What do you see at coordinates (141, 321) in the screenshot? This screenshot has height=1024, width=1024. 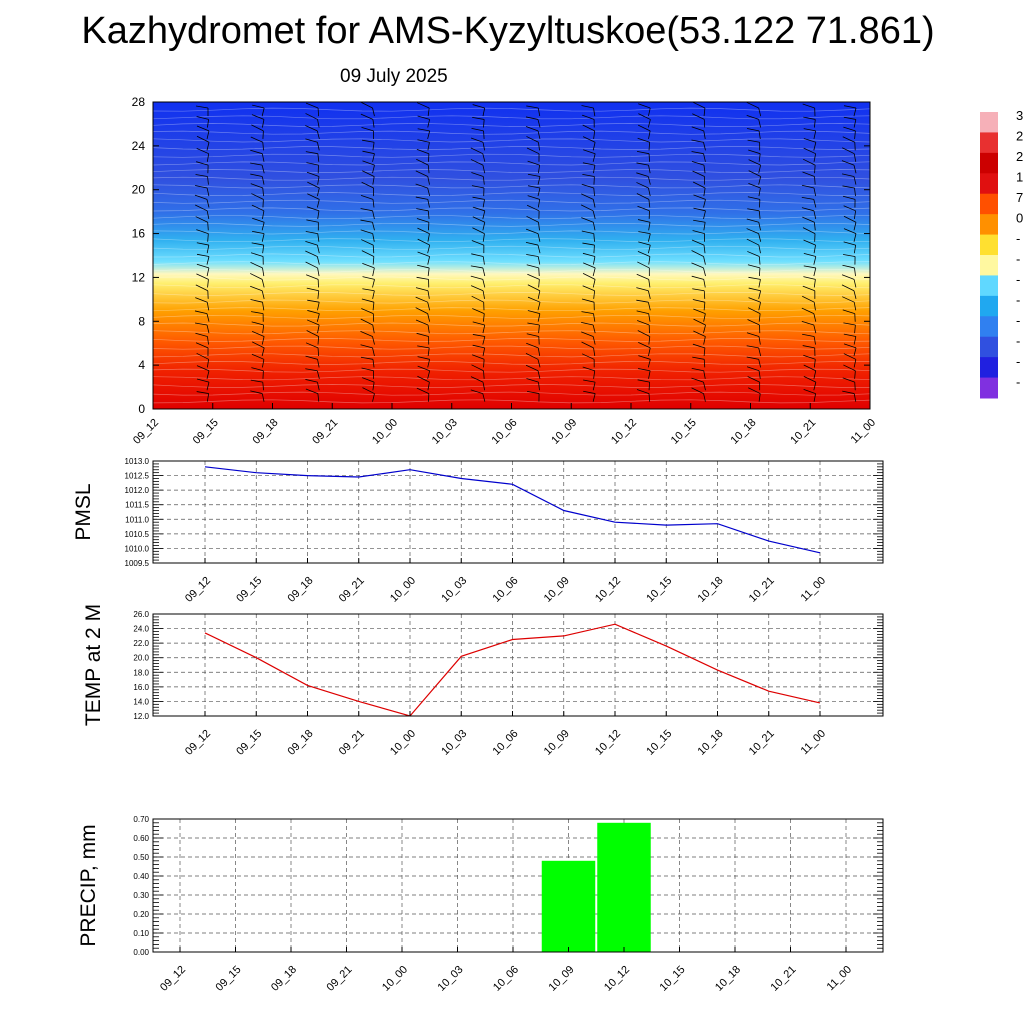 I see `y-tick-label: 8` at bounding box center [141, 321].